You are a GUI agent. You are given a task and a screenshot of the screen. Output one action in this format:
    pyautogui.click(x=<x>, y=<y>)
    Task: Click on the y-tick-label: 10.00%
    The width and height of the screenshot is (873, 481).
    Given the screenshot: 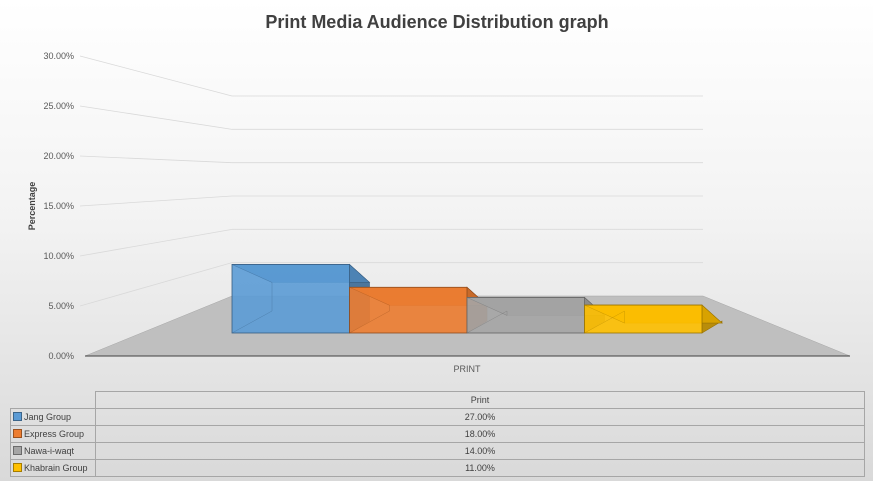 What is the action you would take?
    pyautogui.click(x=58, y=256)
    